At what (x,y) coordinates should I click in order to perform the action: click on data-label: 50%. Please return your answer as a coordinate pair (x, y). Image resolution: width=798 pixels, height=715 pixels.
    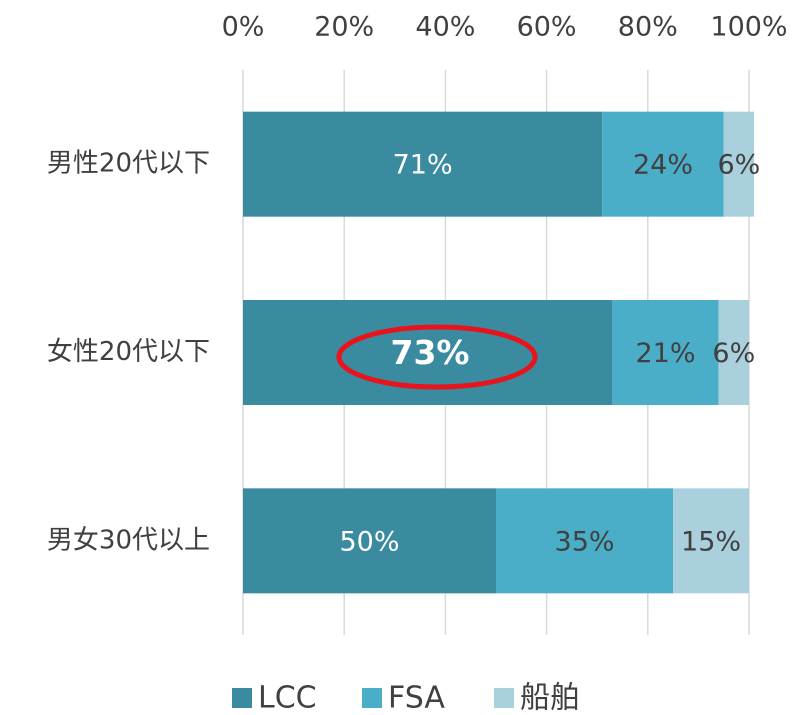
    Looking at the image, I should click on (369, 541).